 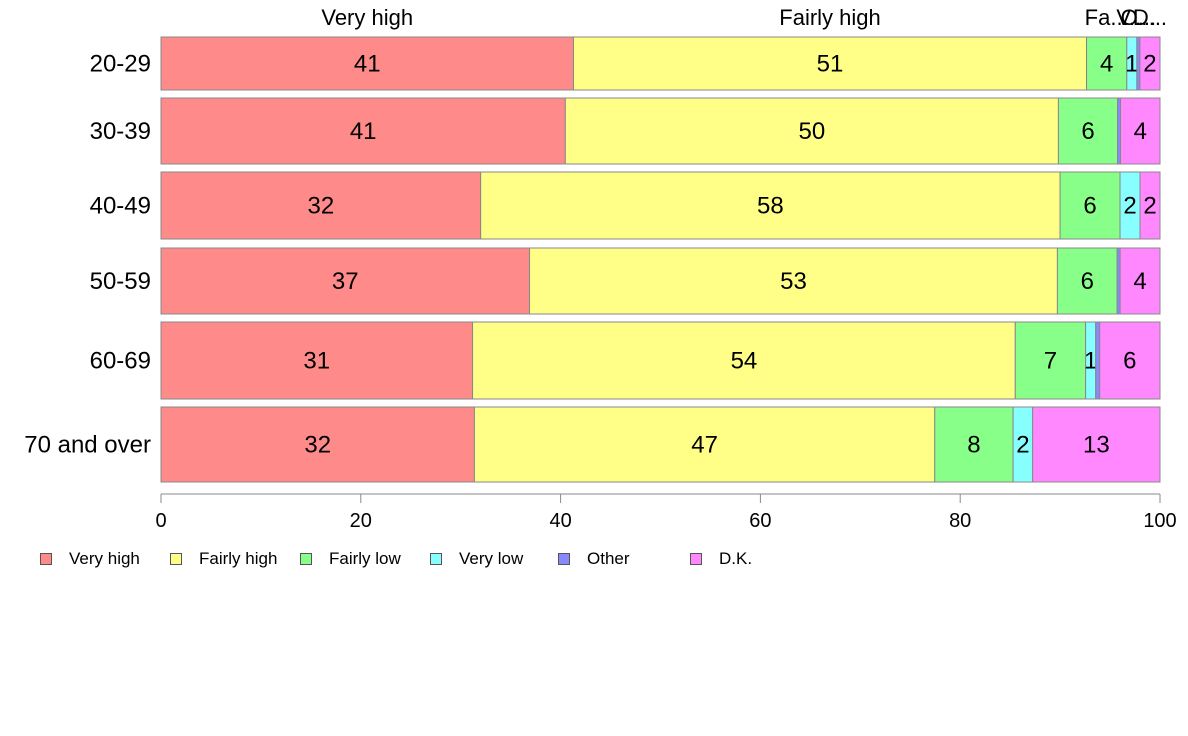 I want to click on x-tick-label: 0, so click(x=160, y=521).